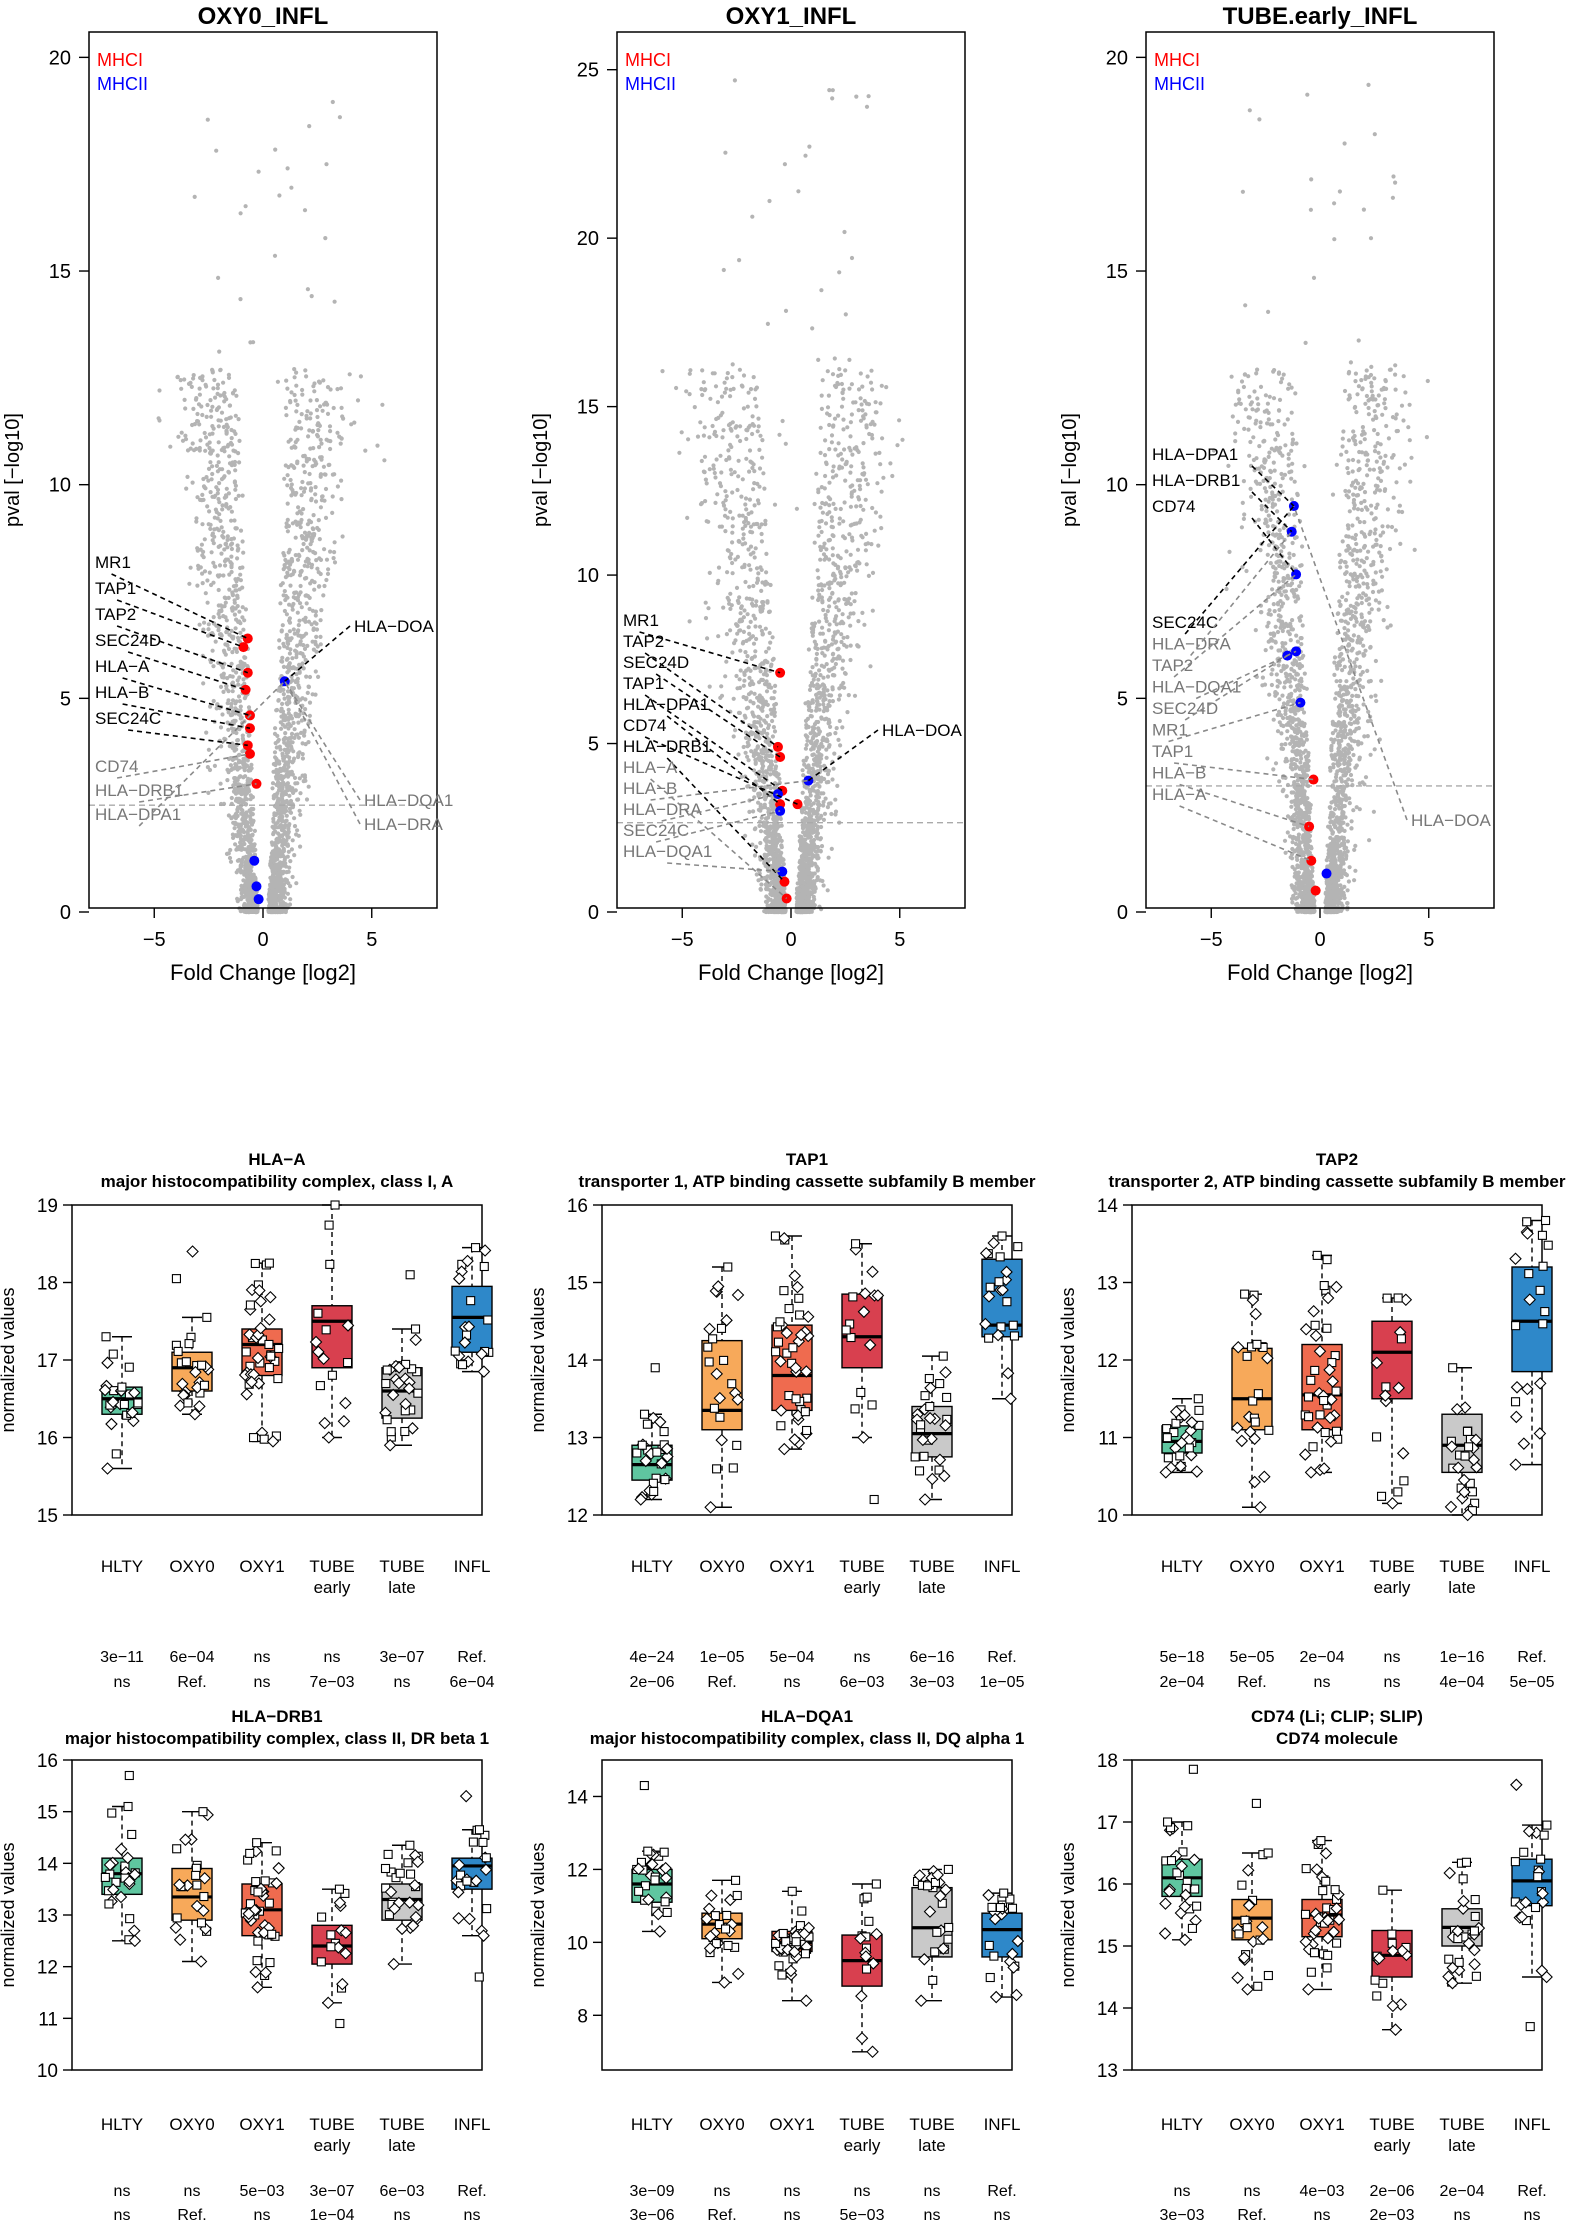  What do you see at coordinates (263, 470) in the screenshot?
I see `plot-frame` at bounding box center [263, 470].